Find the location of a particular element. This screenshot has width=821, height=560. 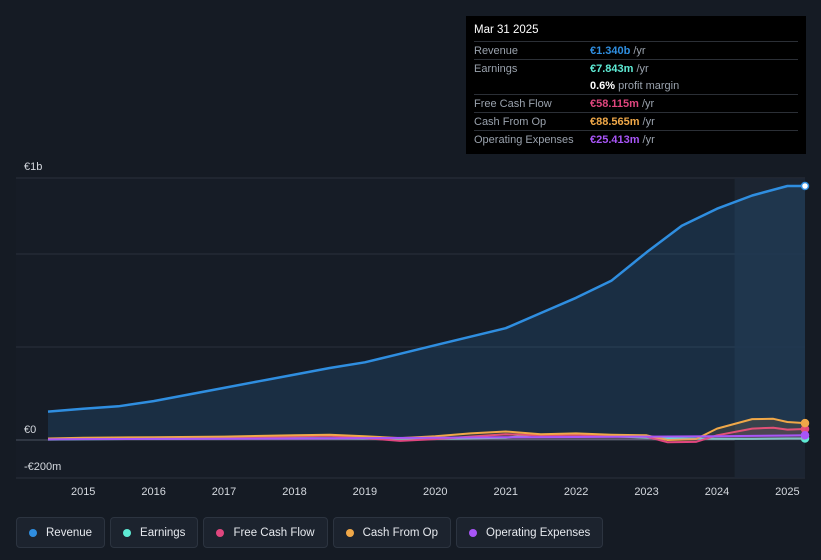

legend-item-operating-expenses: Operating Expenses is located at coordinates (530, 532).